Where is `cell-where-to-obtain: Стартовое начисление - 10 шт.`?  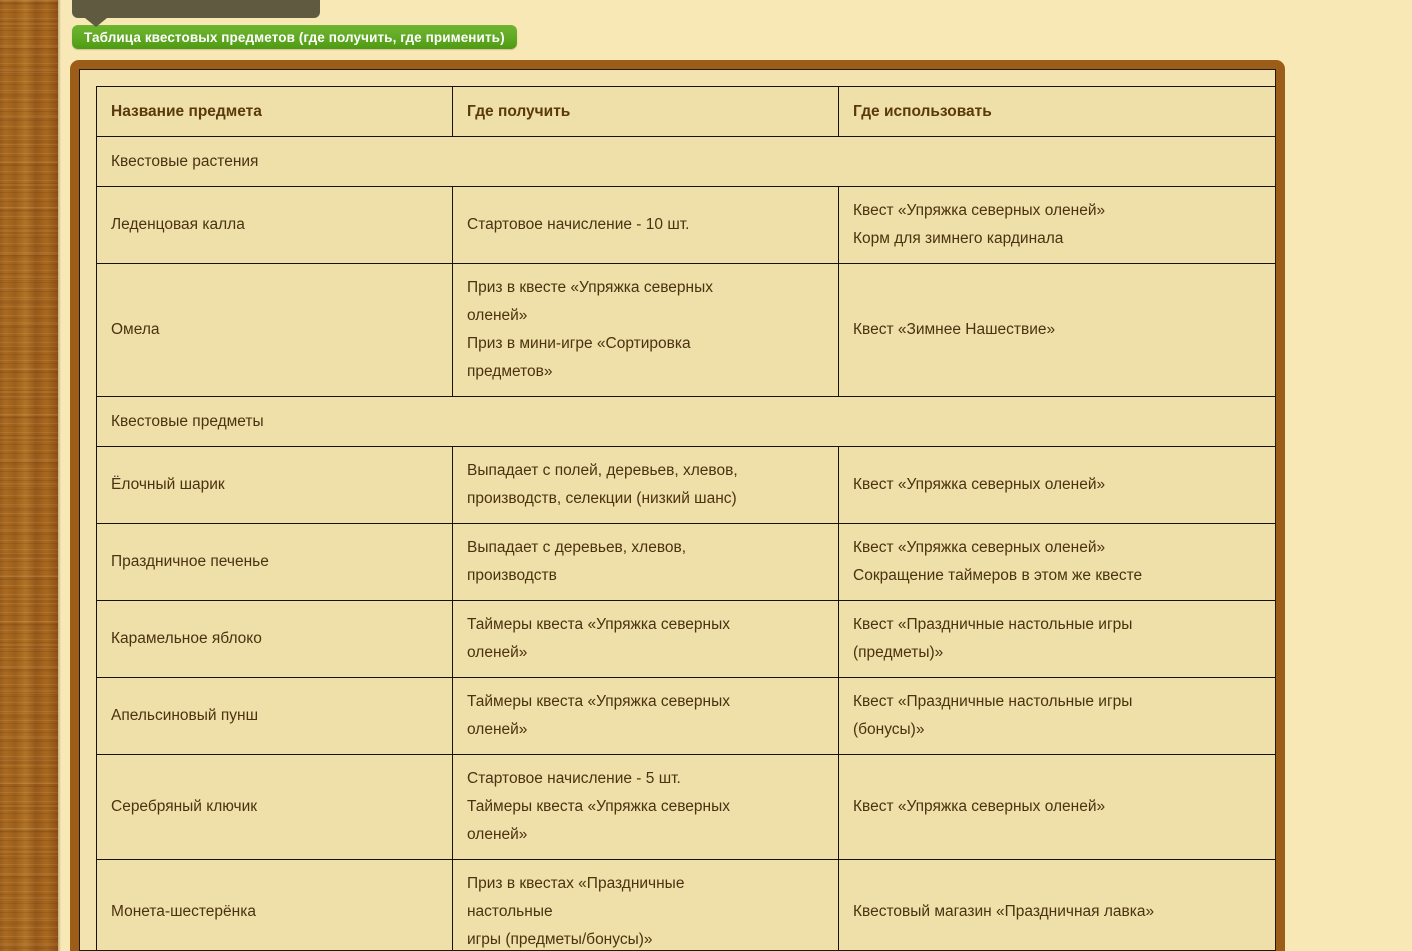 cell-where-to-obtain: Стартовое начисление - 10 шт. is located at coordinates (645, 225).